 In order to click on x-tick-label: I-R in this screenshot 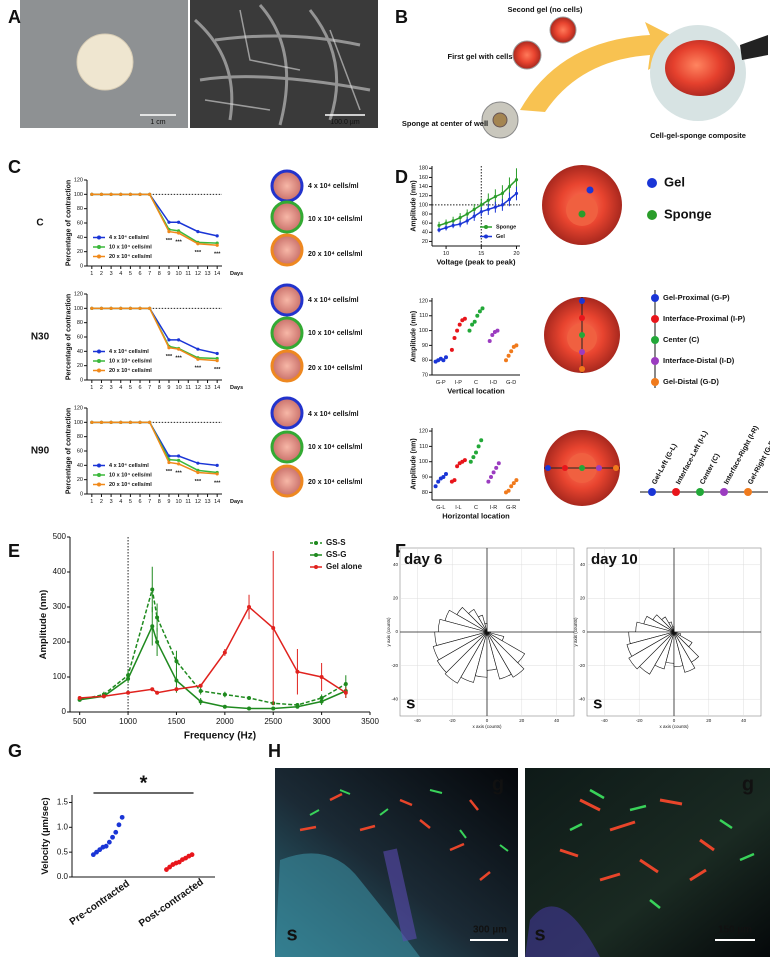, I will do `click(493, 508)`.